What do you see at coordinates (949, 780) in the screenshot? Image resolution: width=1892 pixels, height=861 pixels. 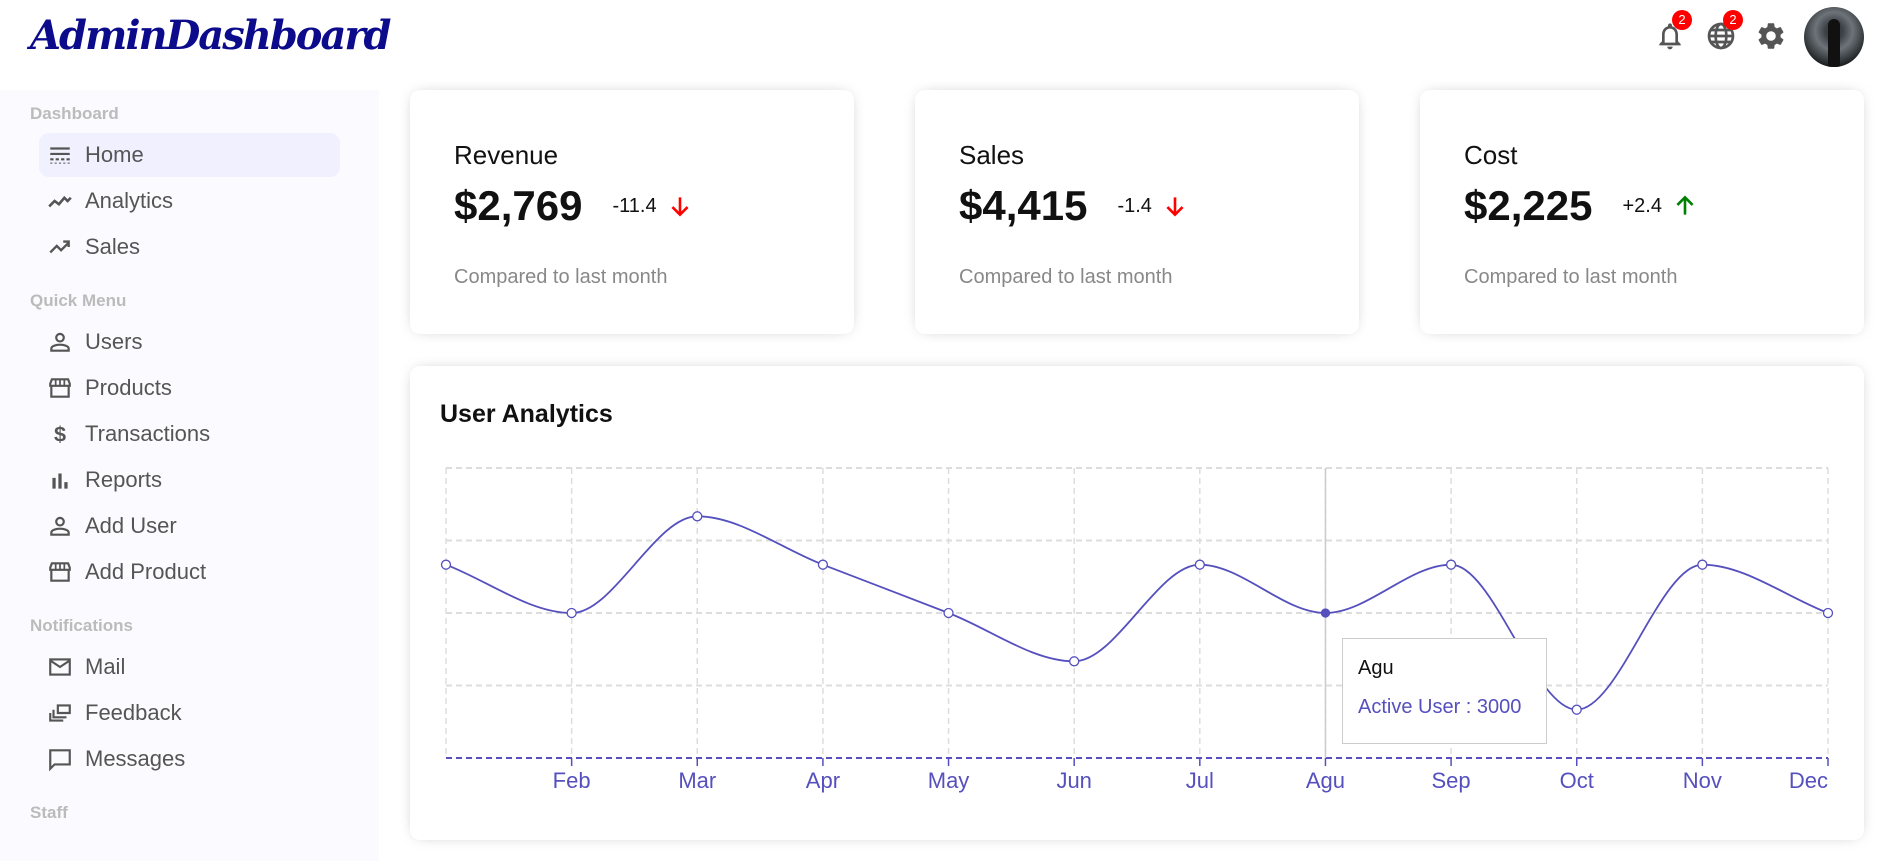 I see `x-tick-label: May` at bounding box center [949, 780].